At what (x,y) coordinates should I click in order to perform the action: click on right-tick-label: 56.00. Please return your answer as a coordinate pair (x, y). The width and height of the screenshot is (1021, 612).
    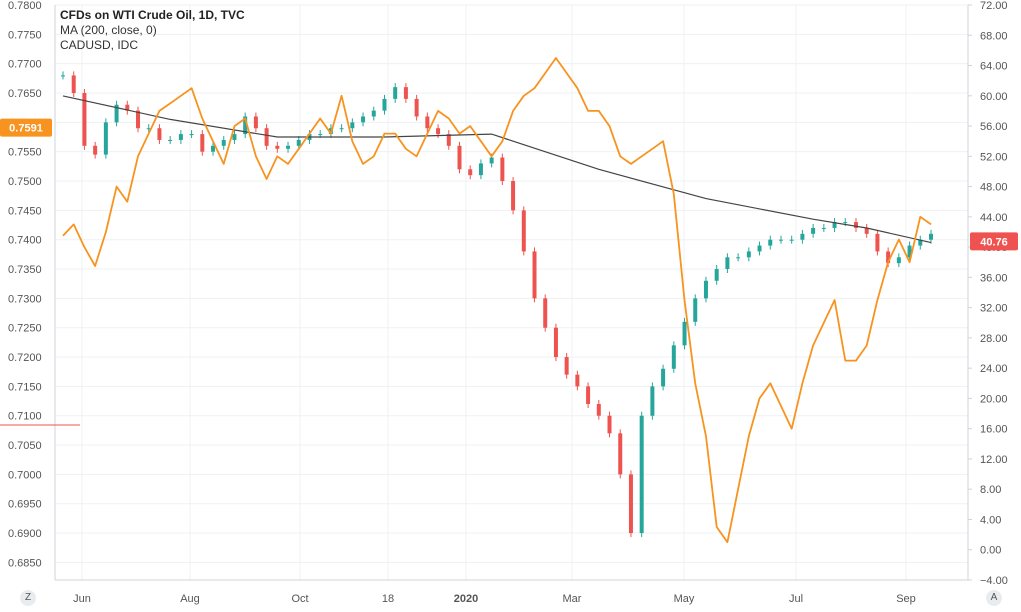
    Looking at the image, I should click on (994, 127).